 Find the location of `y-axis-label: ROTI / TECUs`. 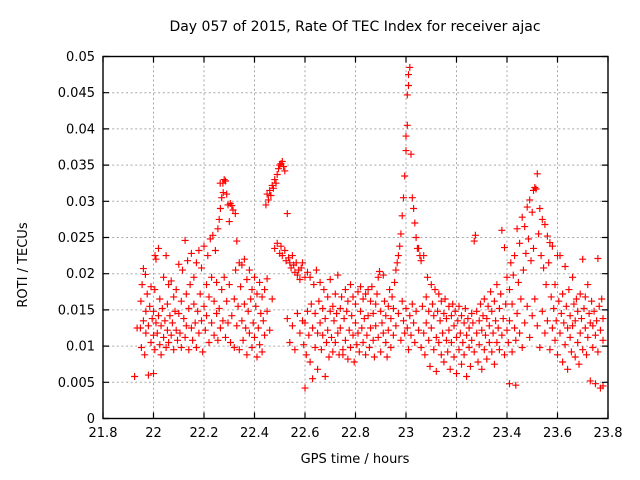

y-axis-label: ROTI / TECUs is located at coordinates (23, 264).